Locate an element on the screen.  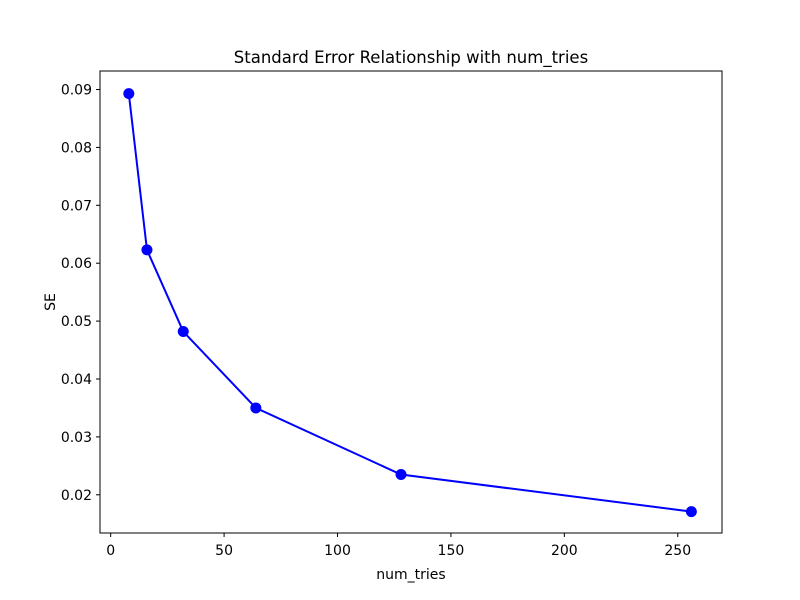
y-tick-label: 0.07 is located at coordinates (76, 206).